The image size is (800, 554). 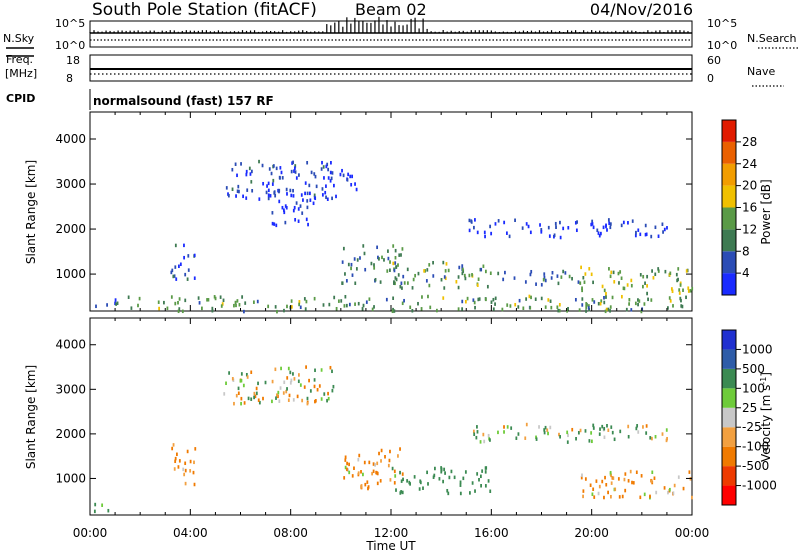 What do you see at coordinates (391, 9) in the screenshot?
I see `beam-title: Beam 02` at bounding box center [391, 9].